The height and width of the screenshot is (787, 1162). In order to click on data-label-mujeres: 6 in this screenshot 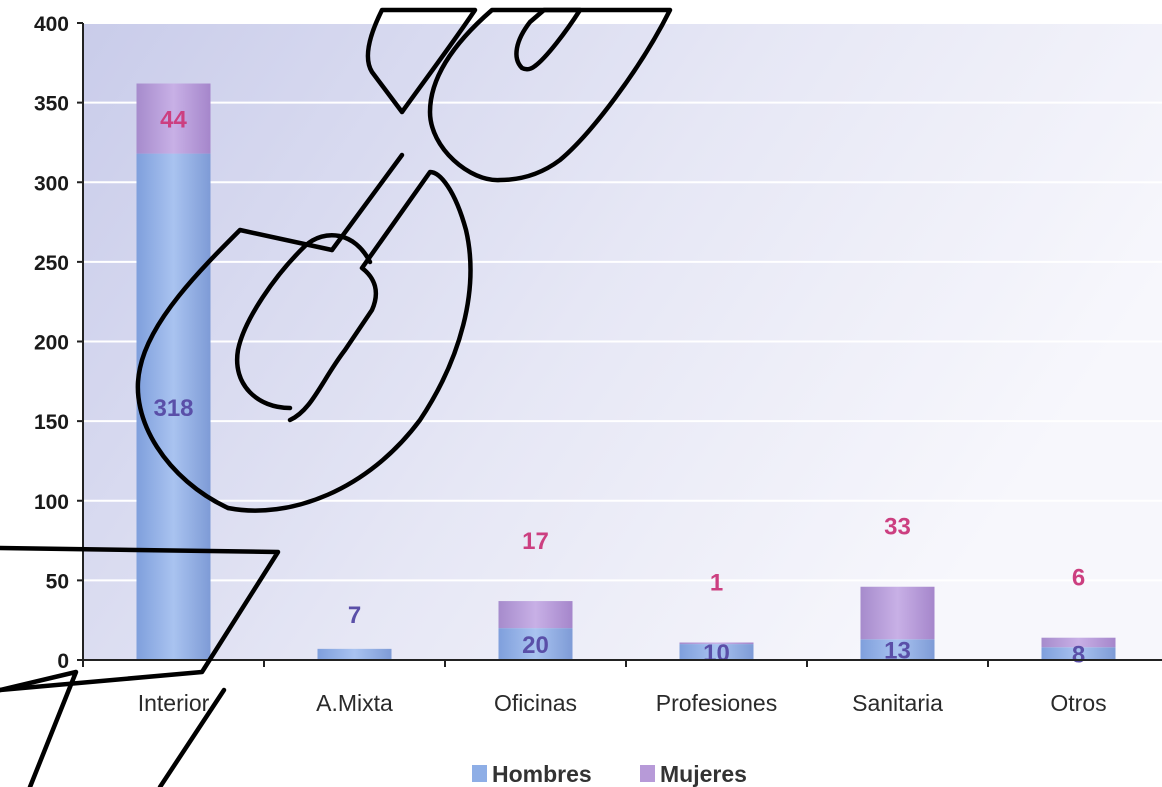, I will do `click(1078, 578)`.